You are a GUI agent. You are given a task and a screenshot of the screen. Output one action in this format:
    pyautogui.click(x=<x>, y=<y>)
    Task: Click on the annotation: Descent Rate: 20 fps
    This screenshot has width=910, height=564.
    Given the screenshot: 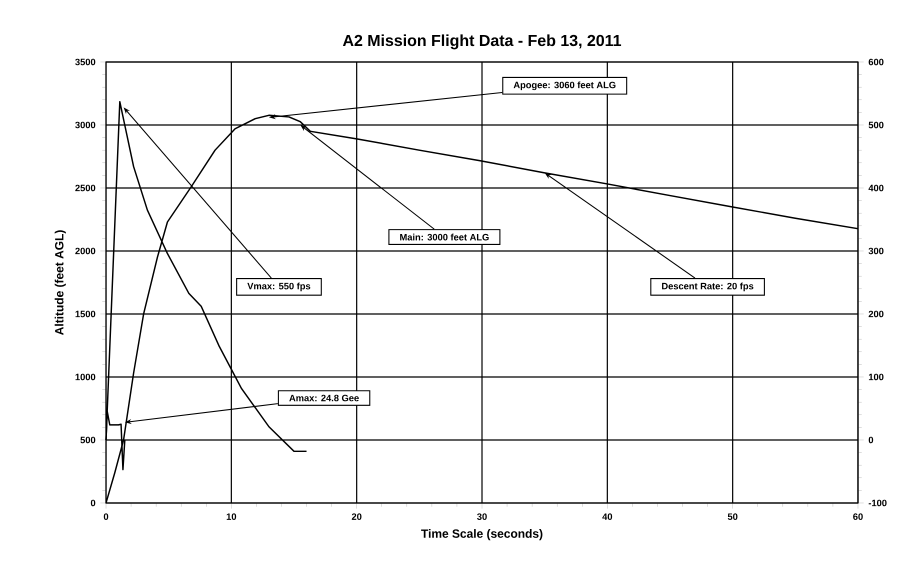 What is the action you would take?
    pyautogui.click(x=708, y=287)
    